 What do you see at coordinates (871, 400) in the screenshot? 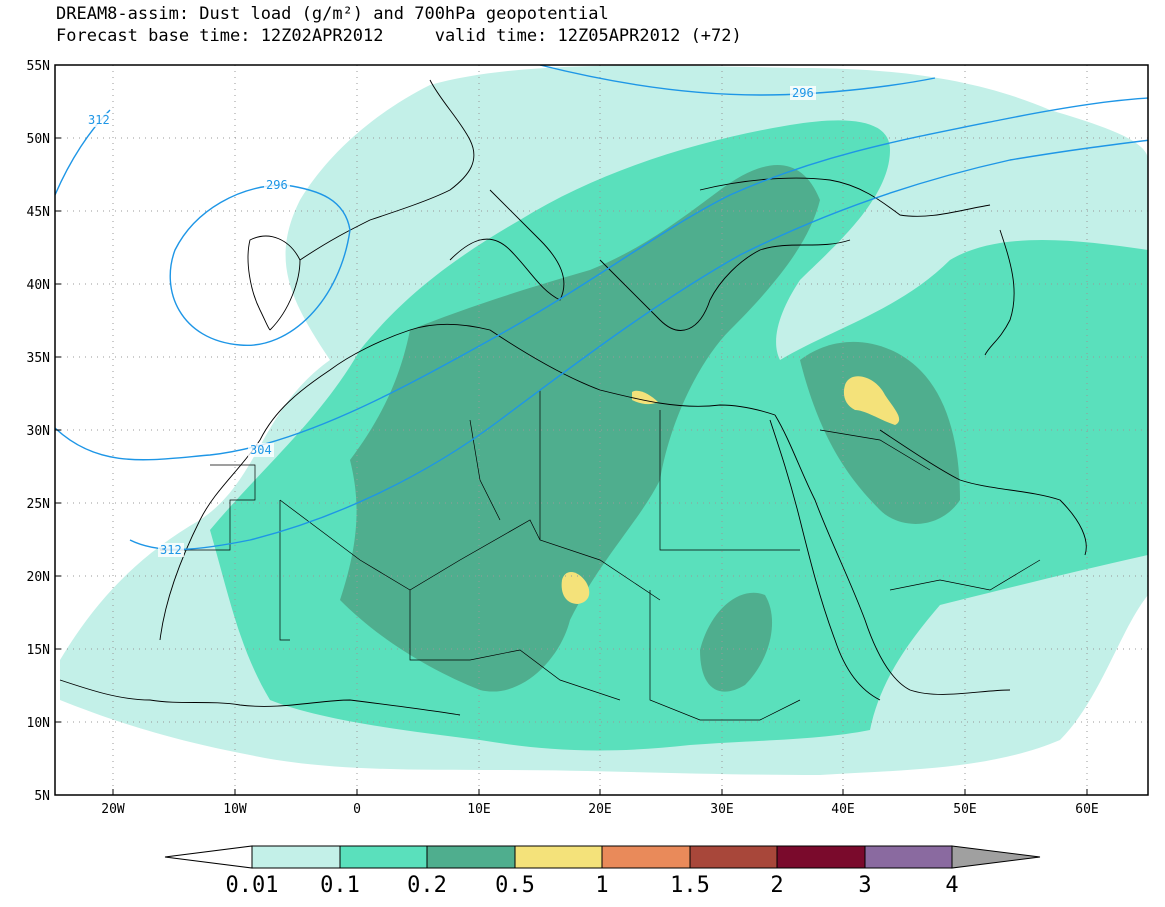
I see `dust-band-0.5-iraq` at bounding box center [871, 400].